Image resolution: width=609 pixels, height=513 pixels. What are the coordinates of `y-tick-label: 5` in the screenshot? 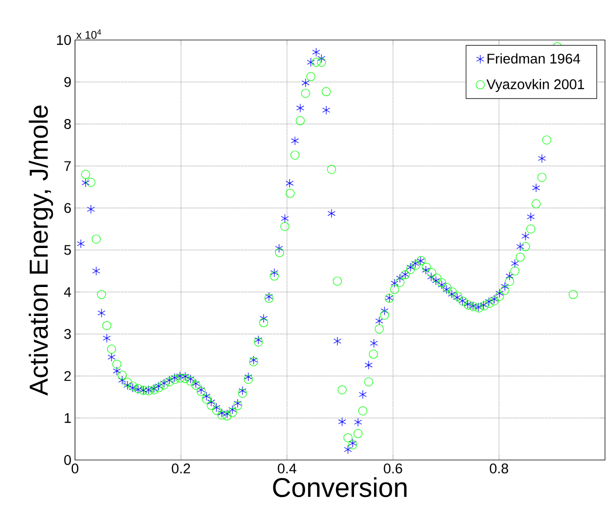 It's located at (67, 250).